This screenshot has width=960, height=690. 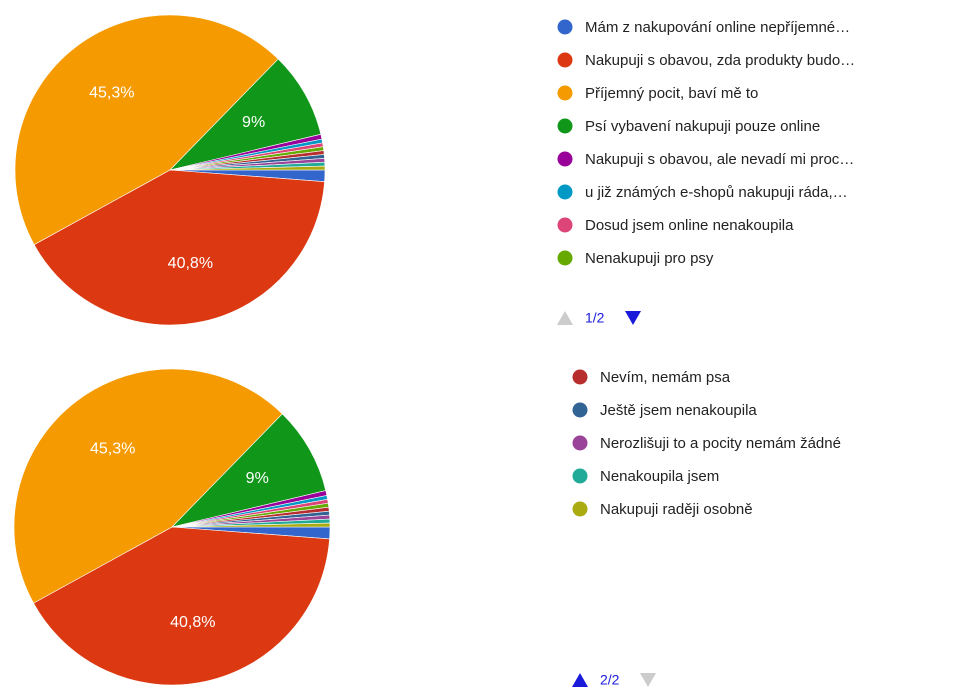 What do you see at coordinates (702, 126) in the screenshot?
I see `legend-label: Psí vybavení nakupuji pouze online` at bounding box center [702, 126].